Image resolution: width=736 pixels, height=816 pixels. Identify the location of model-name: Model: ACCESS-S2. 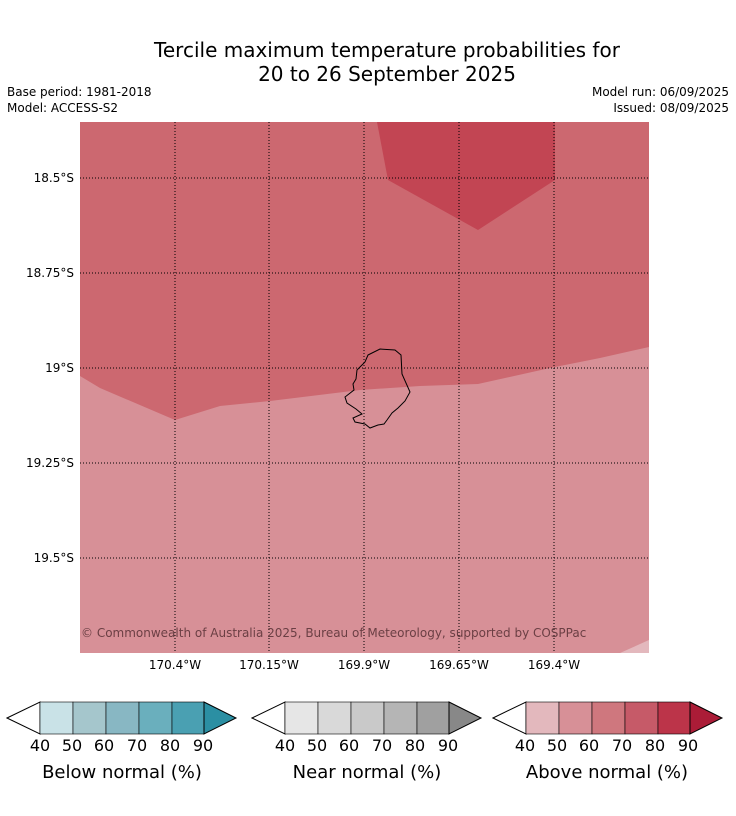
(63, 108).